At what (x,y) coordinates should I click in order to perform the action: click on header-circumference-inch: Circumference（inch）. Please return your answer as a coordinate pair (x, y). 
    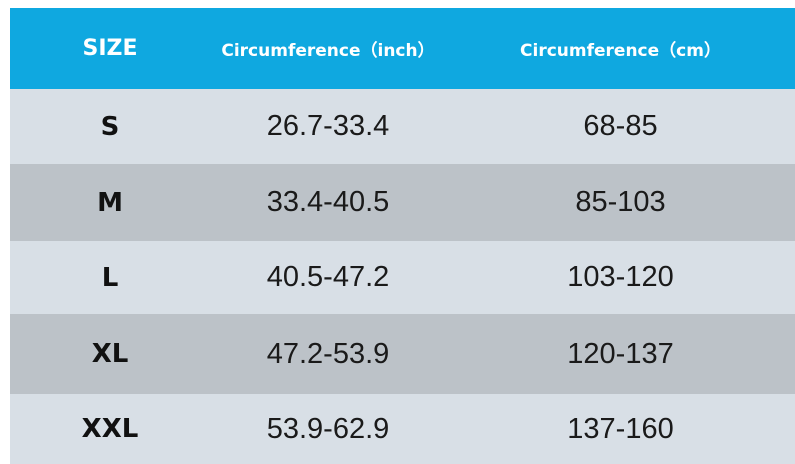
    Looking at the image, I should click on (328, 51).